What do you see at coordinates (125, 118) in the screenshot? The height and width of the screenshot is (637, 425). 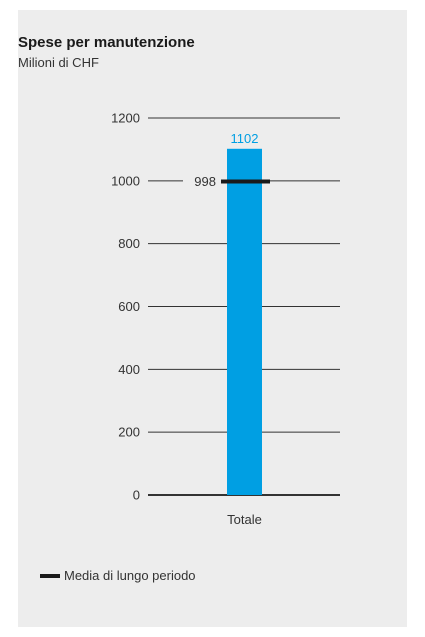 I see `y-tick-label: 1200` at bounding box center [125, 118].